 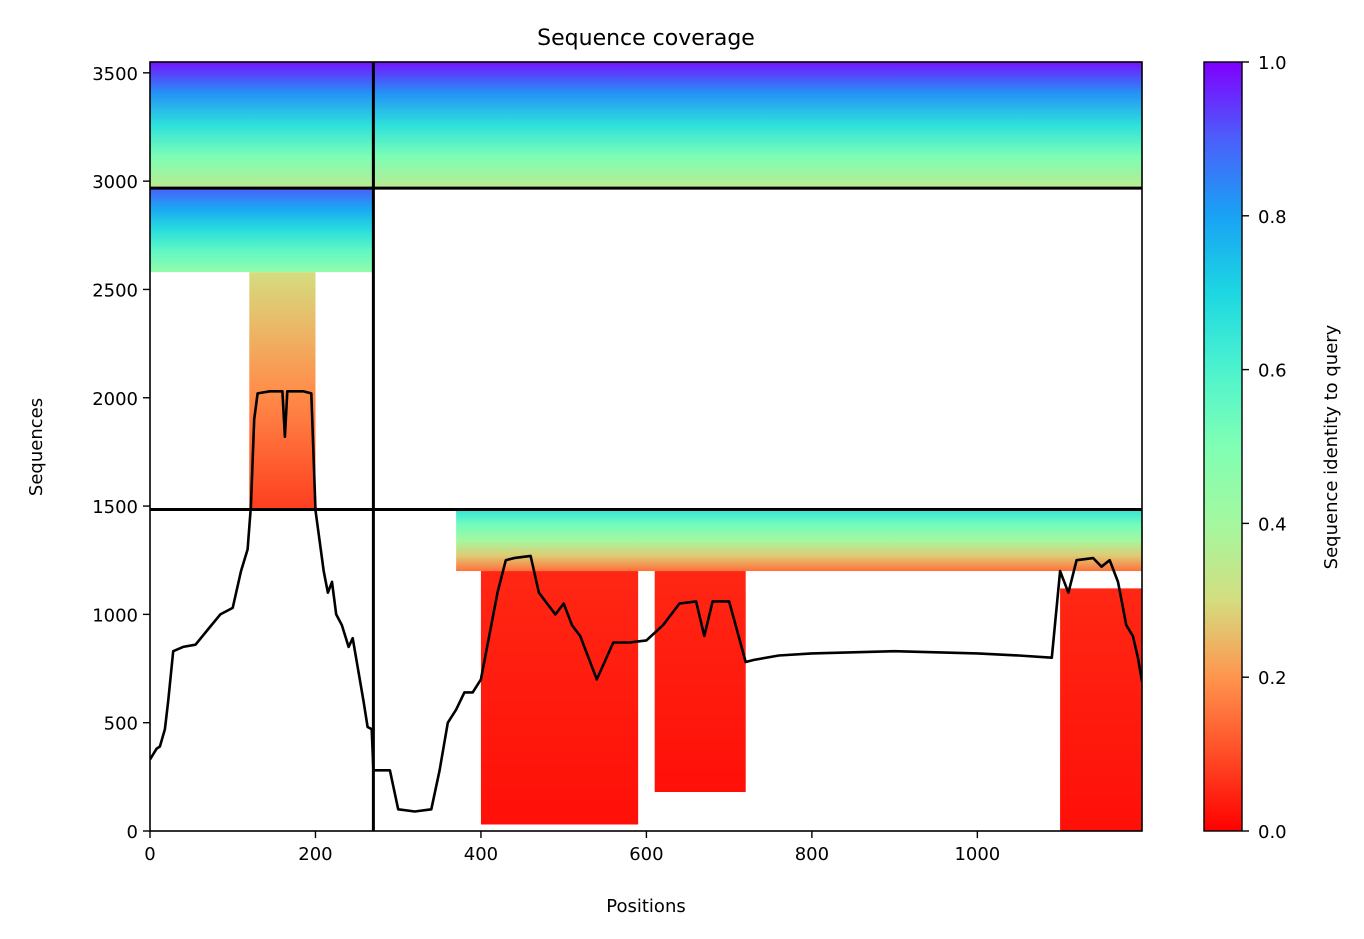 What do you see at coordinates (36, 447) in the screenshot?
I see `y-axis-label: Sequences` at bounding box center [36, 447].